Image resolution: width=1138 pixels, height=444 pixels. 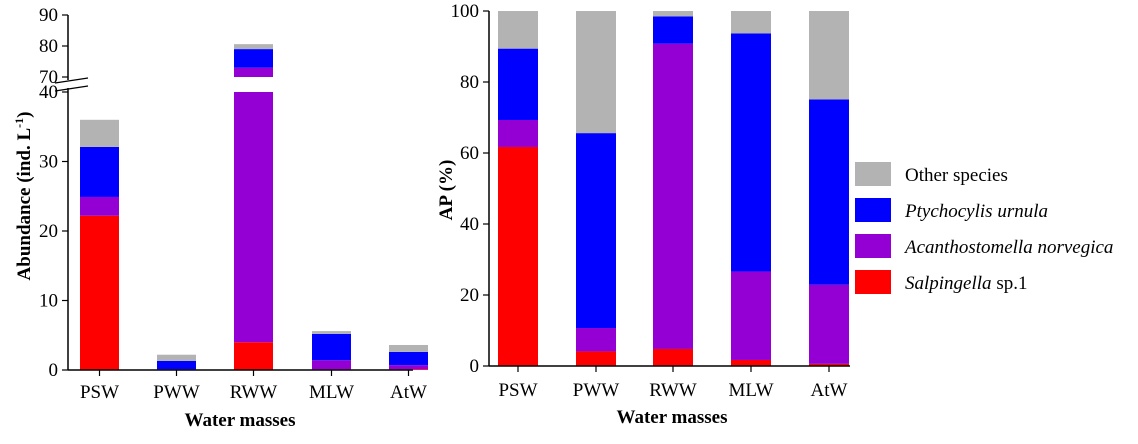 I want to click on ap-bar-pww-acanthostomella-norvegica, so click(x=596, y=340).